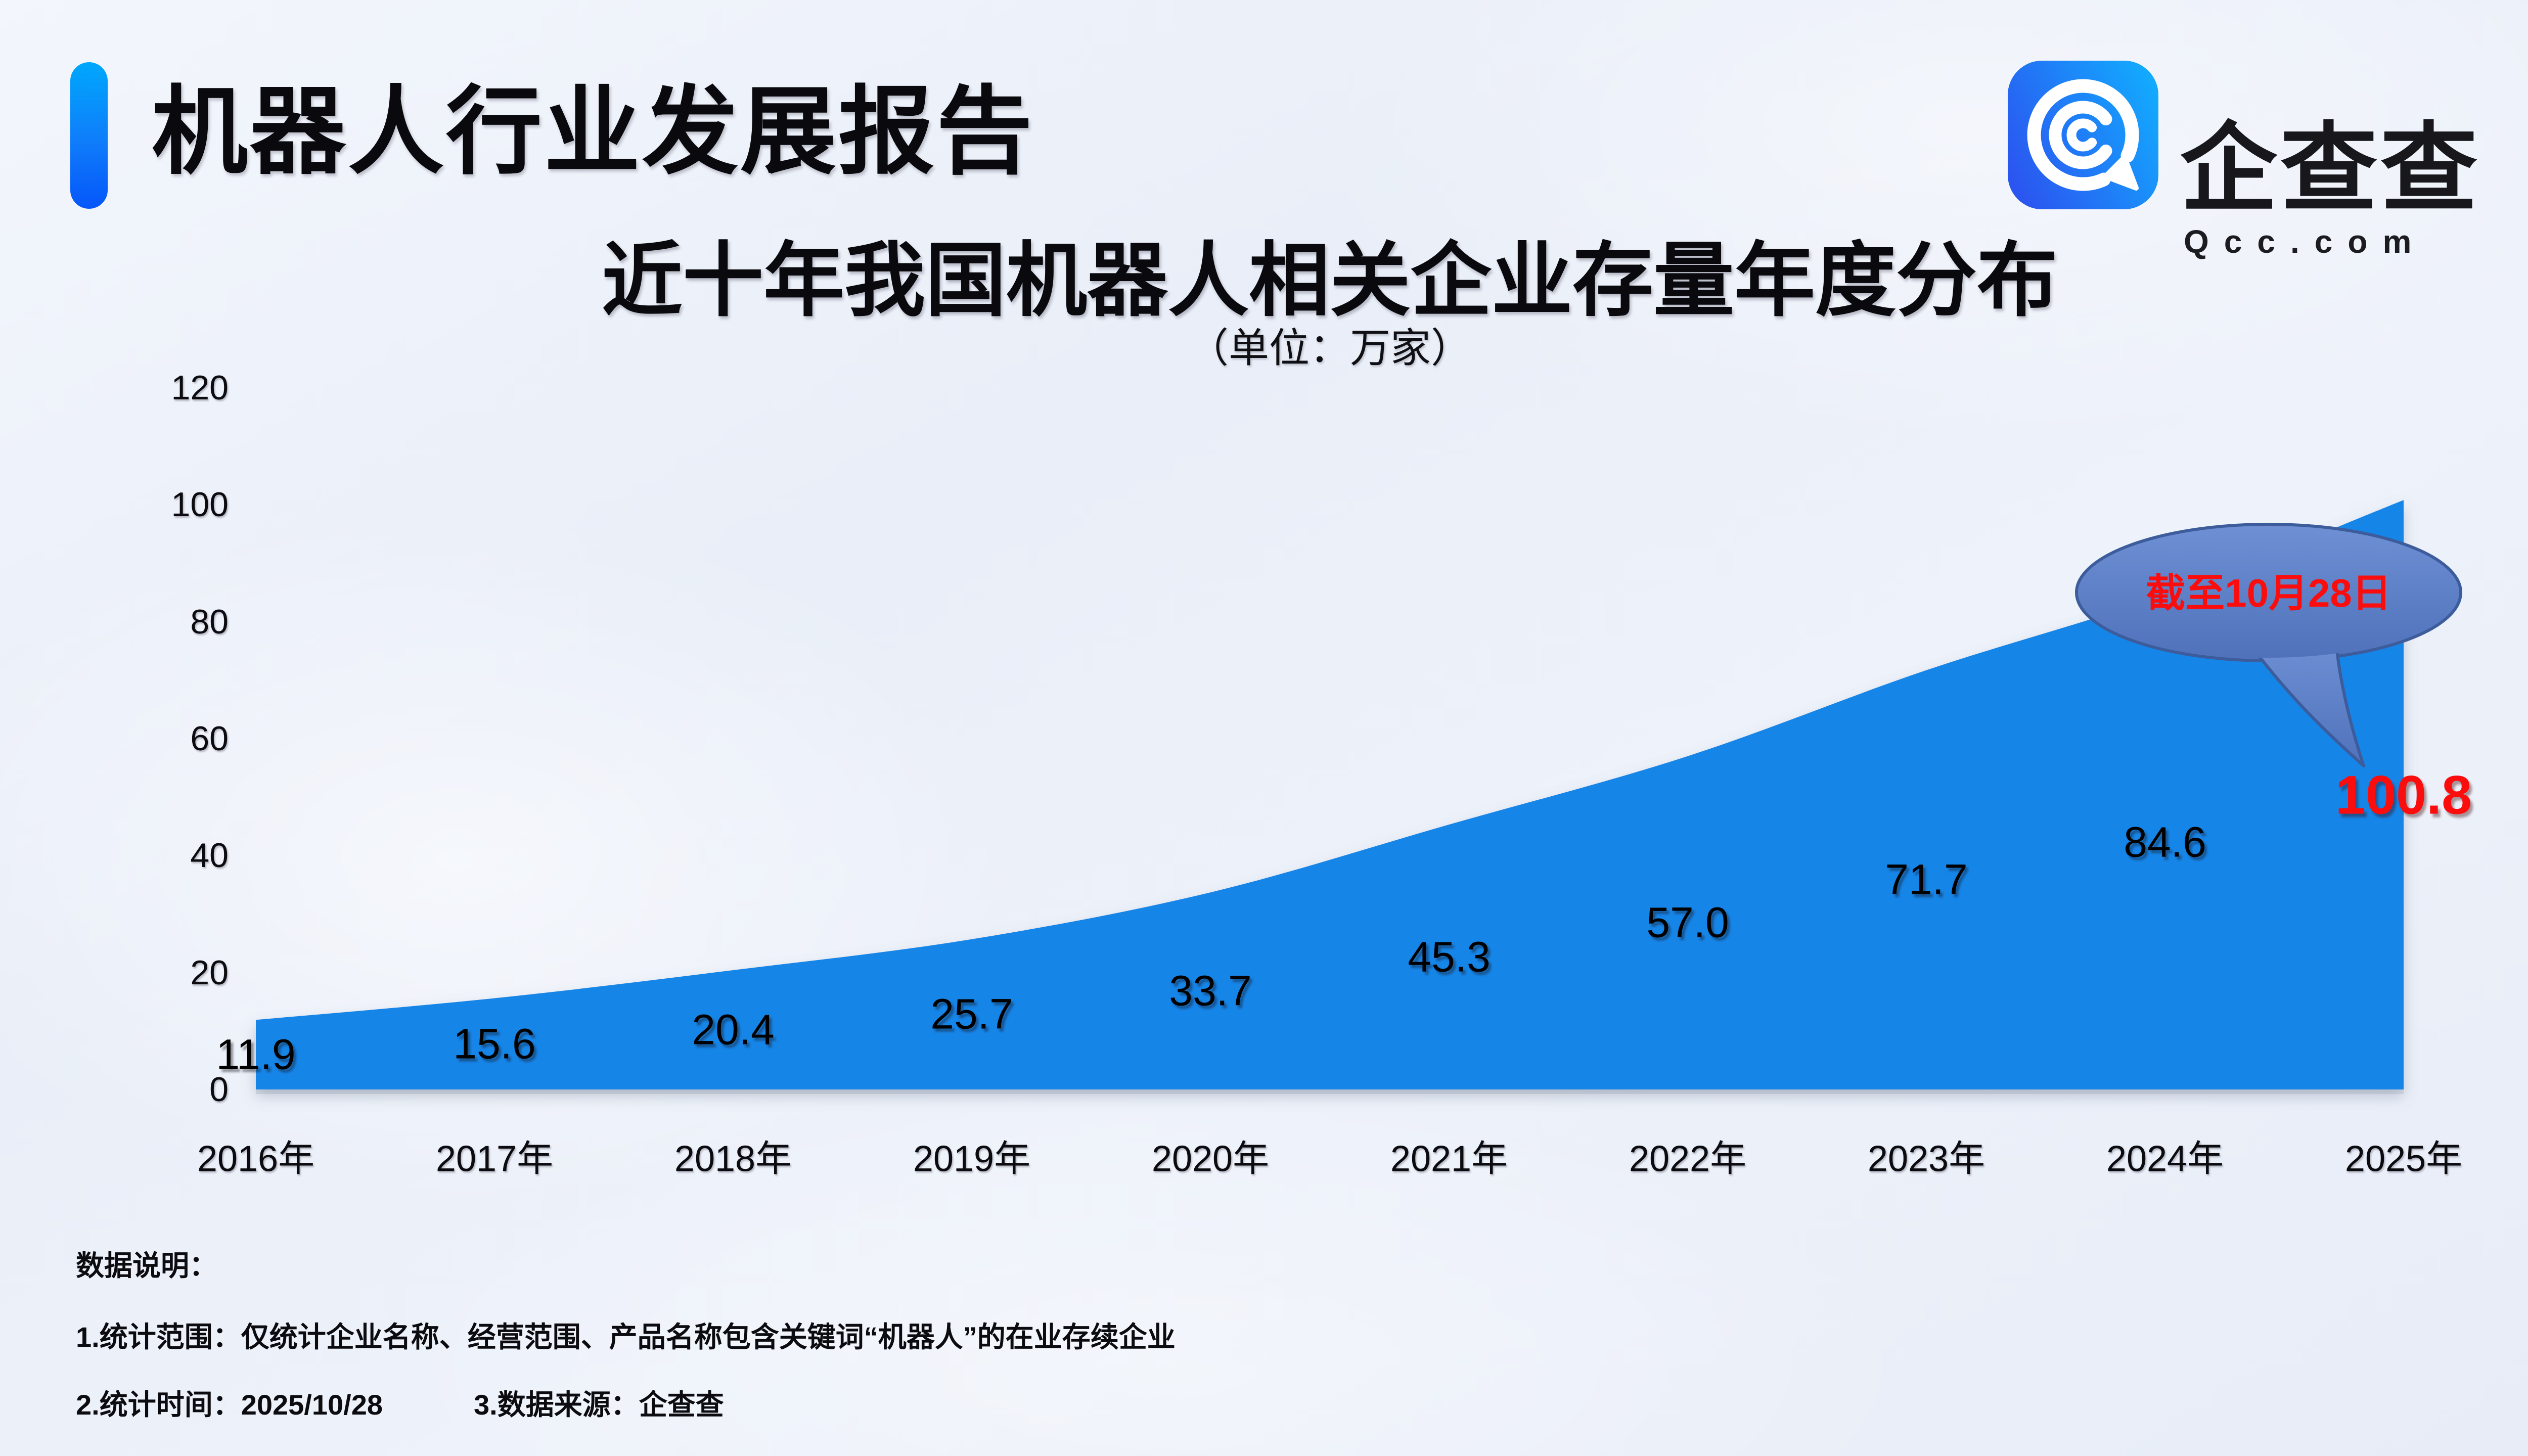 The height and width of the screenshot is (1456, 2528). What do you see at coordinates (200, 504) in the screenshot?
I see `y-tick-100: 100` at bounding box center [200, 504].